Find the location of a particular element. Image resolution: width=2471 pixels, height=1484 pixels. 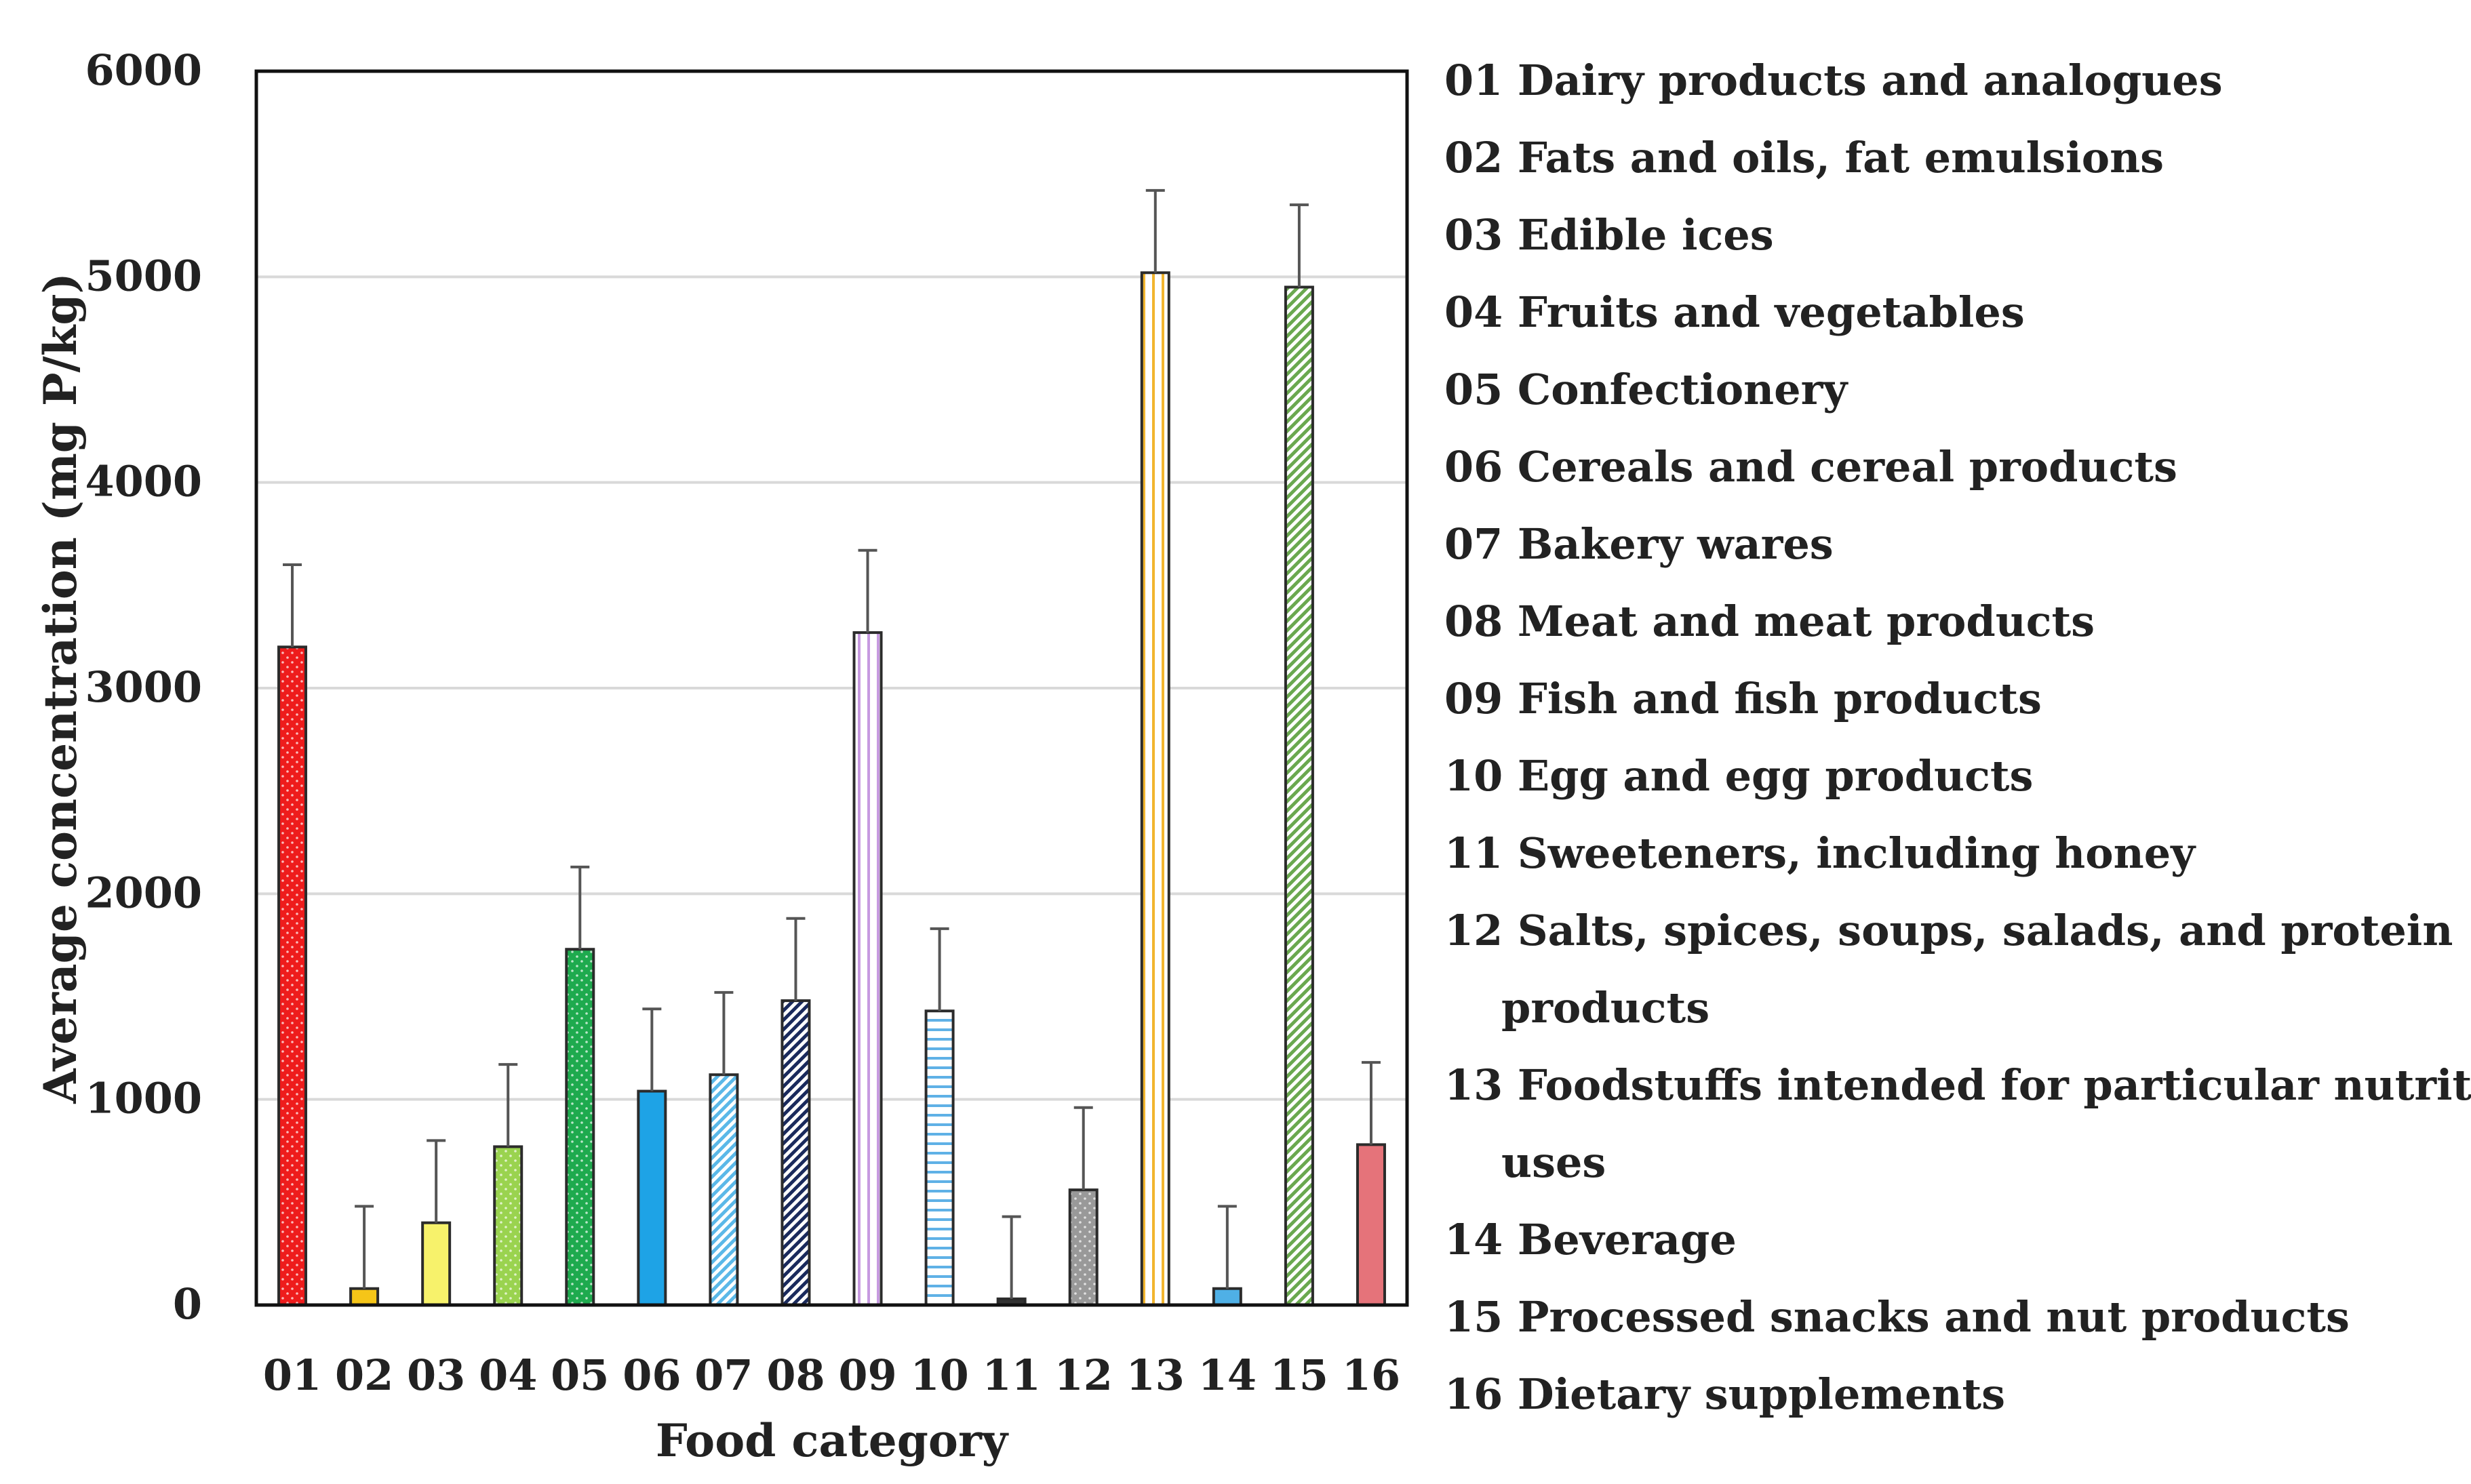

legend-label: 04 Fruits and vegetables is located at coordinates (1734, 312).